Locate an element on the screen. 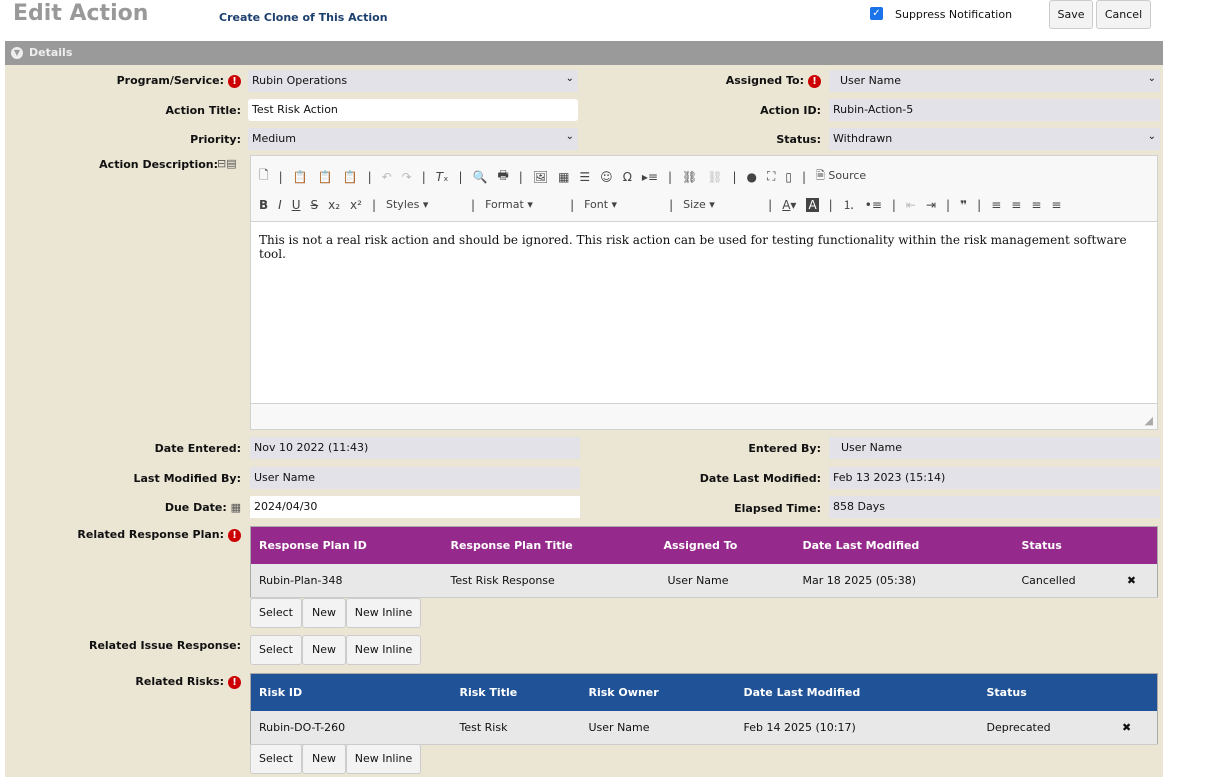 The image size is (1229, 777). italic-icon: I is located at coordinates (280, 204).